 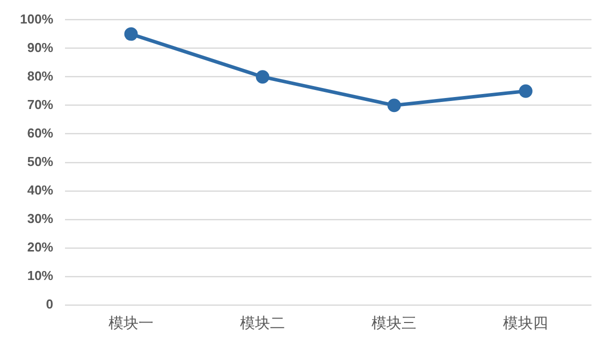 I want to click on y-tick-label: 10%, so click(x=40, y=276).